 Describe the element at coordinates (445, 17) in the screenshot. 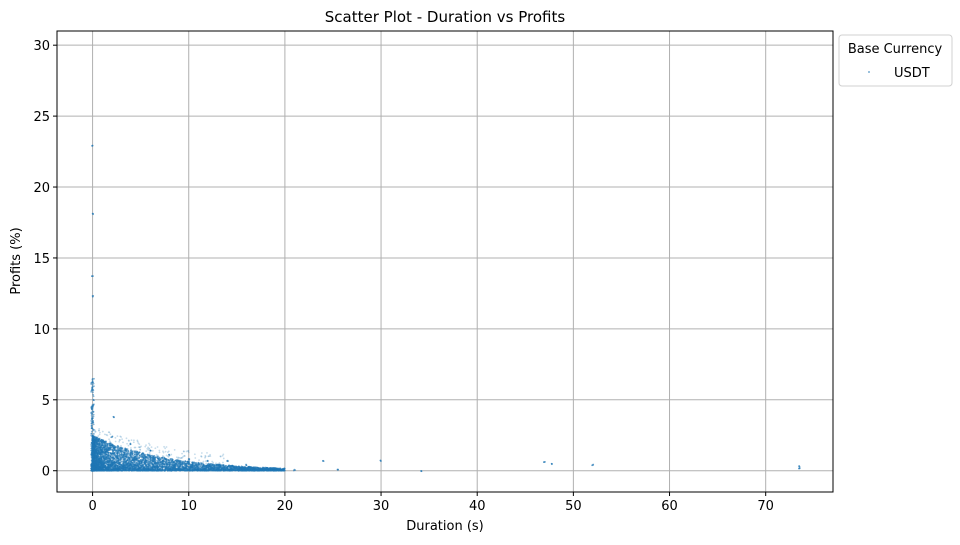

I see `chart-title: Scatter Plot - Duration vs Profits` at that location.